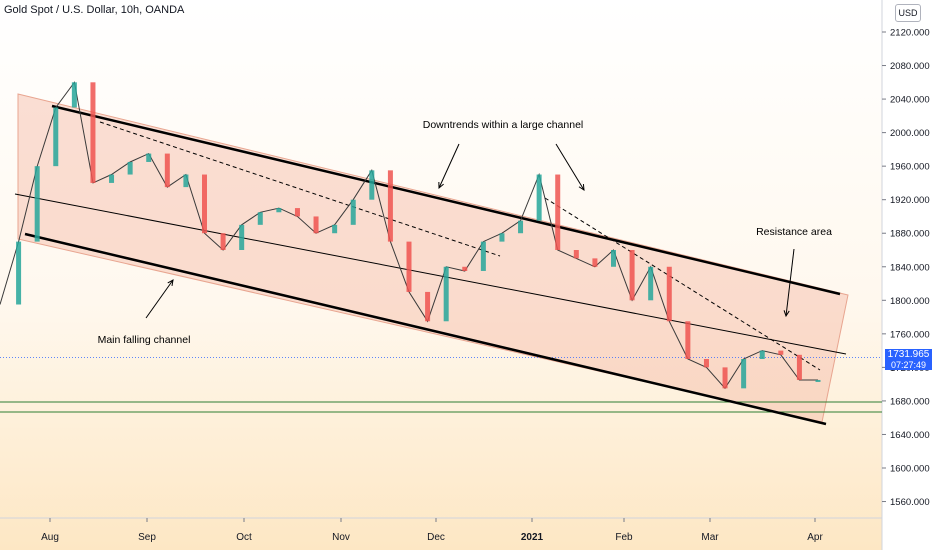 This screenshot has height=550, width=932. Describe the element at coordinates (532, 537) in the screenshot. I see `x-tick-label: 2021` at that location.